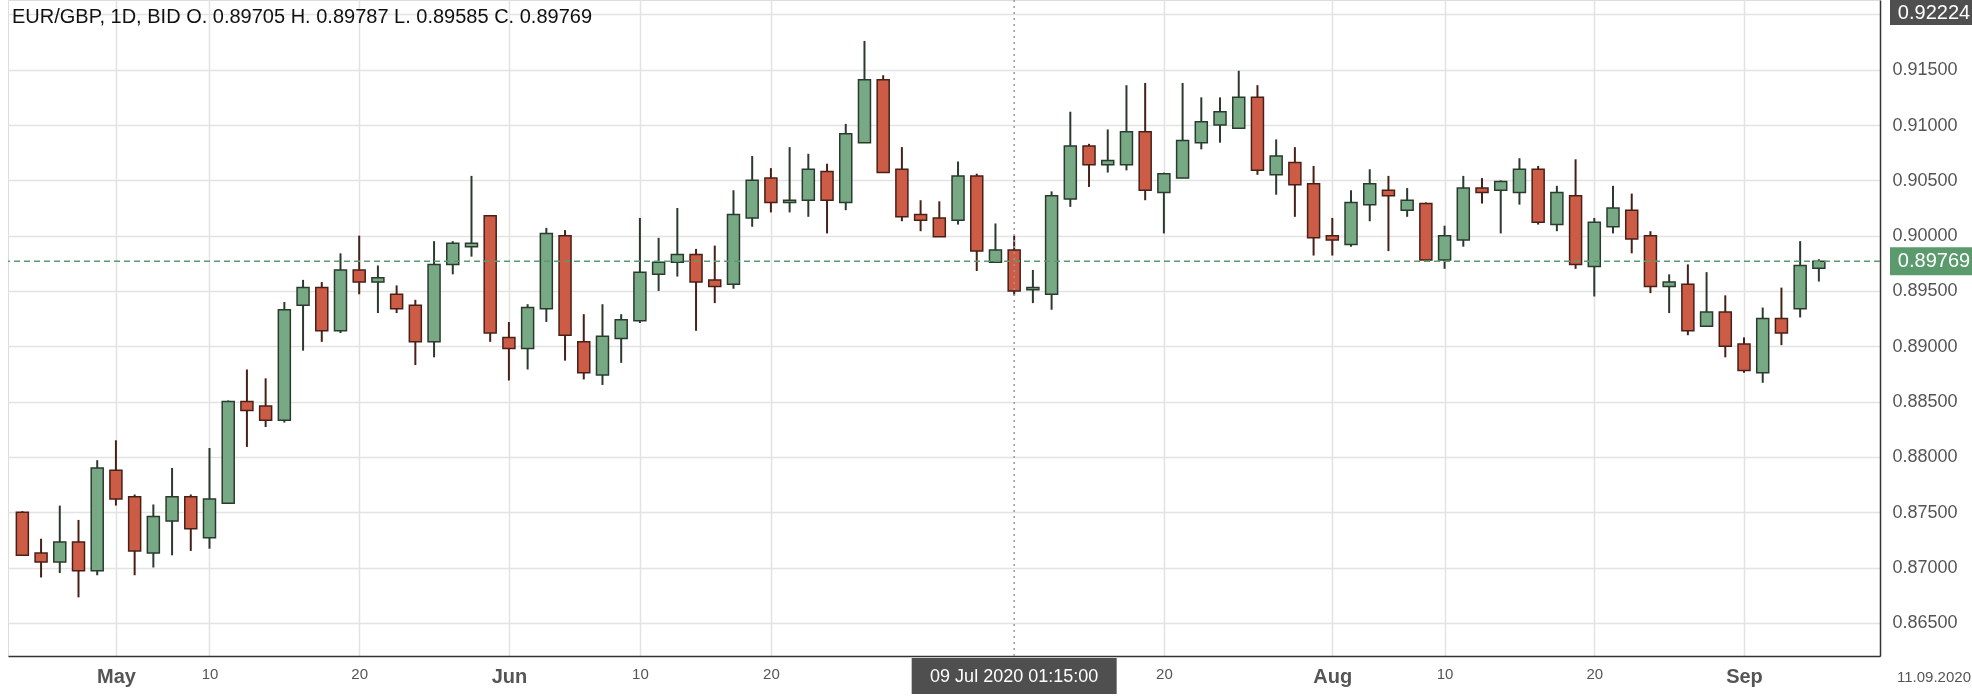 This screenshot has height=696, width=1972. Describe the element at coordinates (1925, 179) in the screenshot. I see `y-tick-label: 0.90500` at that location.